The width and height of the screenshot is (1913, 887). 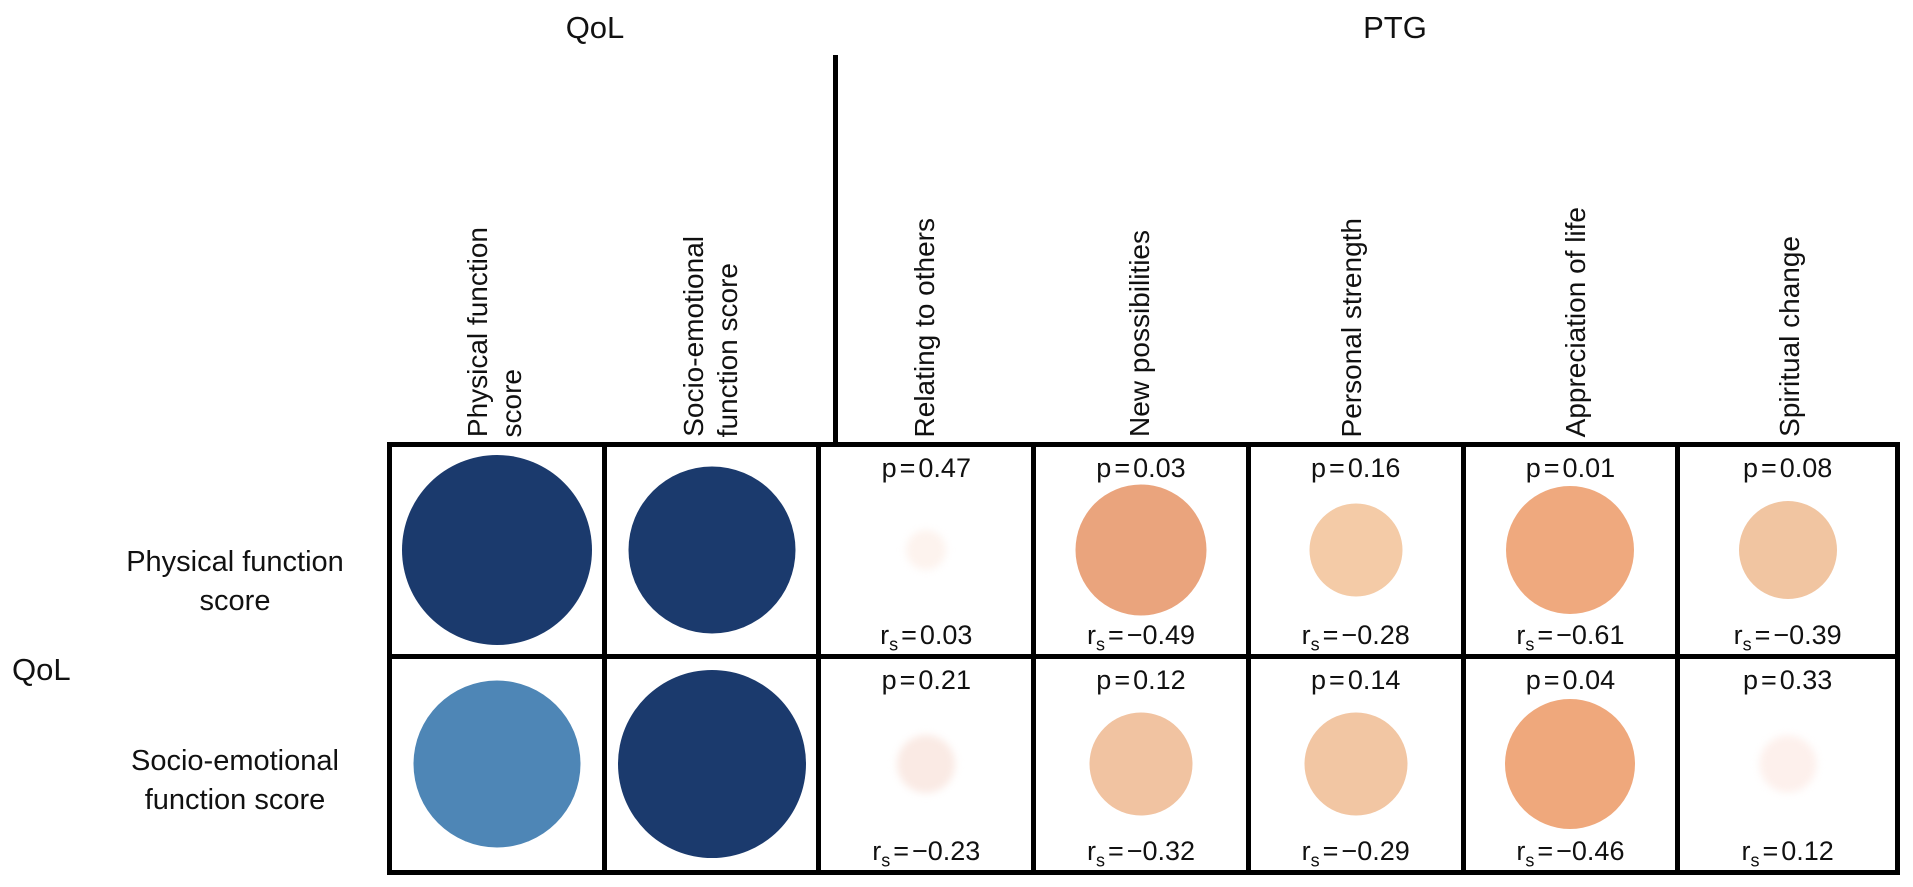 I want to click on p-value: p = 0.16, so click(x=1356, y=468).